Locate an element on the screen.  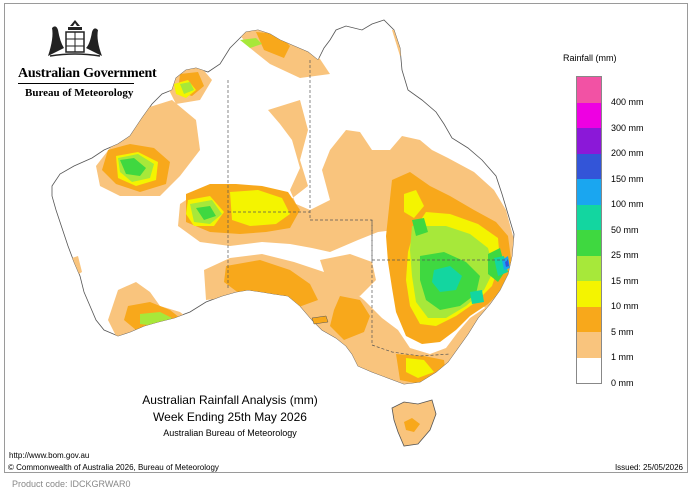
map-period: Week Ending 25th May 2026 is located at coordinates (230, 417).